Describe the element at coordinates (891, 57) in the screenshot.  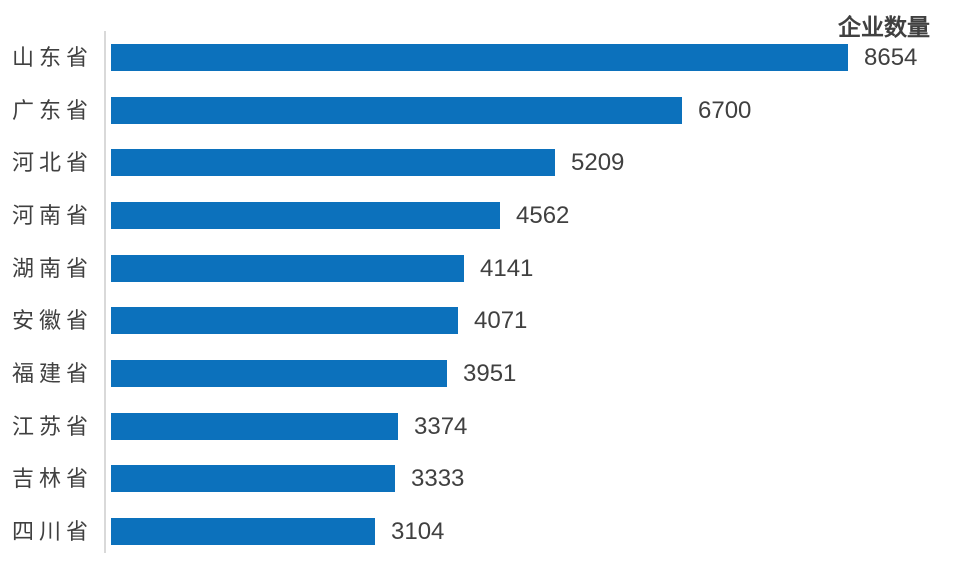
I see `value-label: 8654` at that location.